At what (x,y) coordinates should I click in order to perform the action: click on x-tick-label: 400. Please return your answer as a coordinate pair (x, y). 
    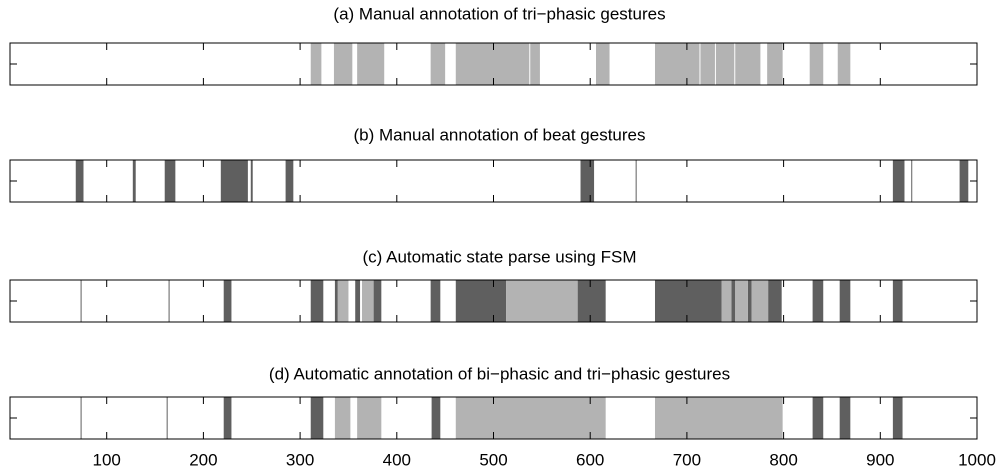
    Looking at the image, I should click on (397, 459).